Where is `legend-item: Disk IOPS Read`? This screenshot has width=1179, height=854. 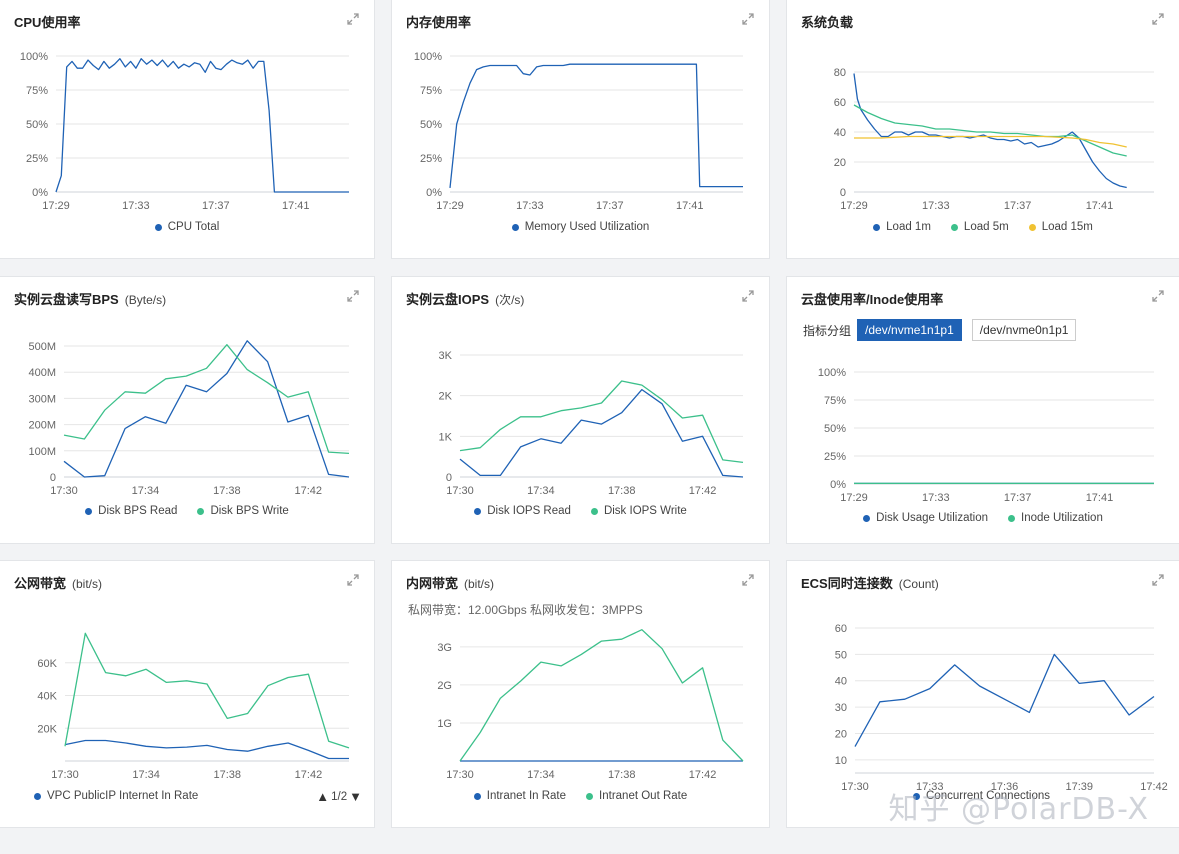
legend-item: Disk IOPS Read is located at coordinates (522, 511).